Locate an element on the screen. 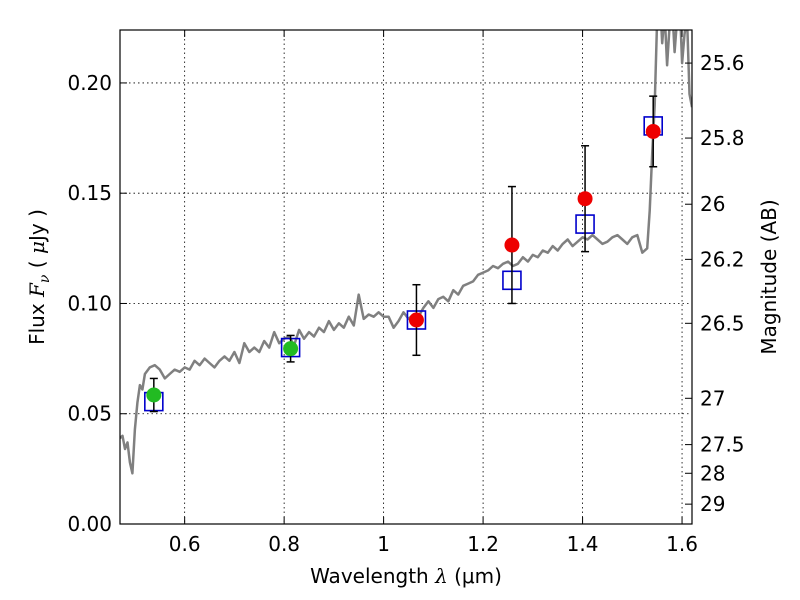 The image size is (800, 600). x-tick-label: 1.2 is located at coordinates (483, 544).